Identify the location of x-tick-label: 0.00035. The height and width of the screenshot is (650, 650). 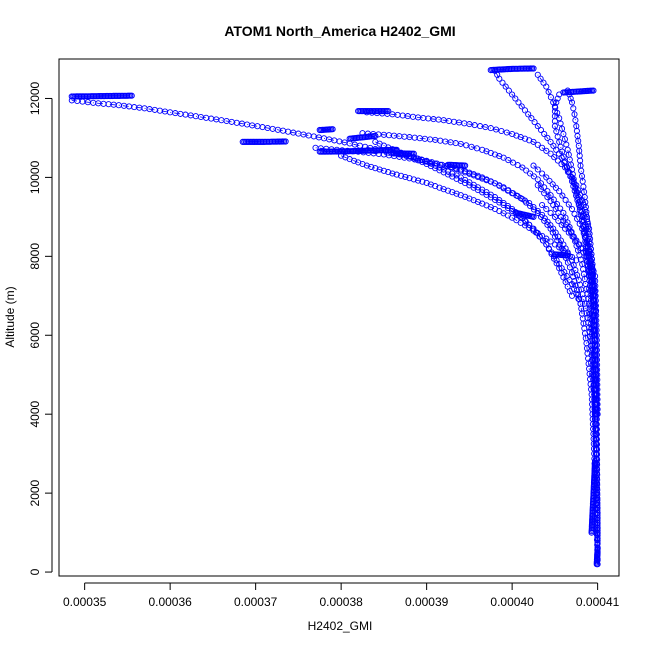
(85, 602).